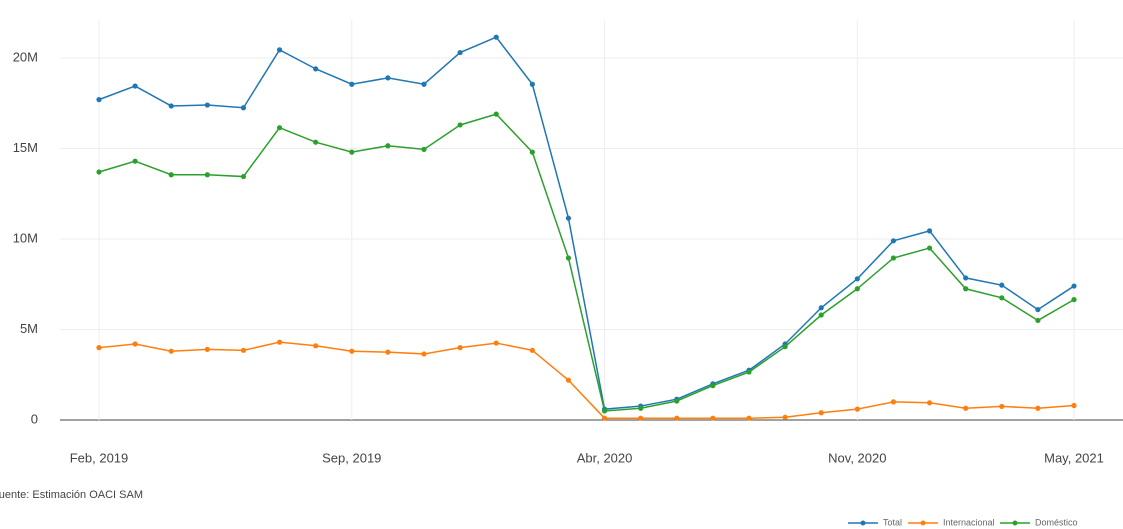 The height and width of the screenshot is (529, 1123). I want to click on y-tick-label: 5M, so click(29, 328).